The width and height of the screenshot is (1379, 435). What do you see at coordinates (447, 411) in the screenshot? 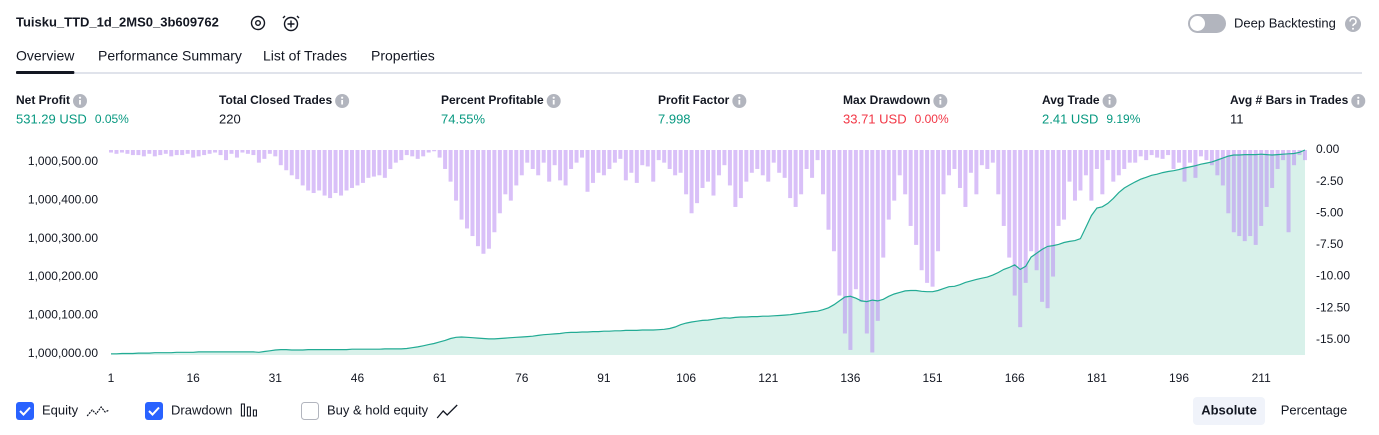
I see `buy-hold-legend-icon` at bounding box center [447, 411].